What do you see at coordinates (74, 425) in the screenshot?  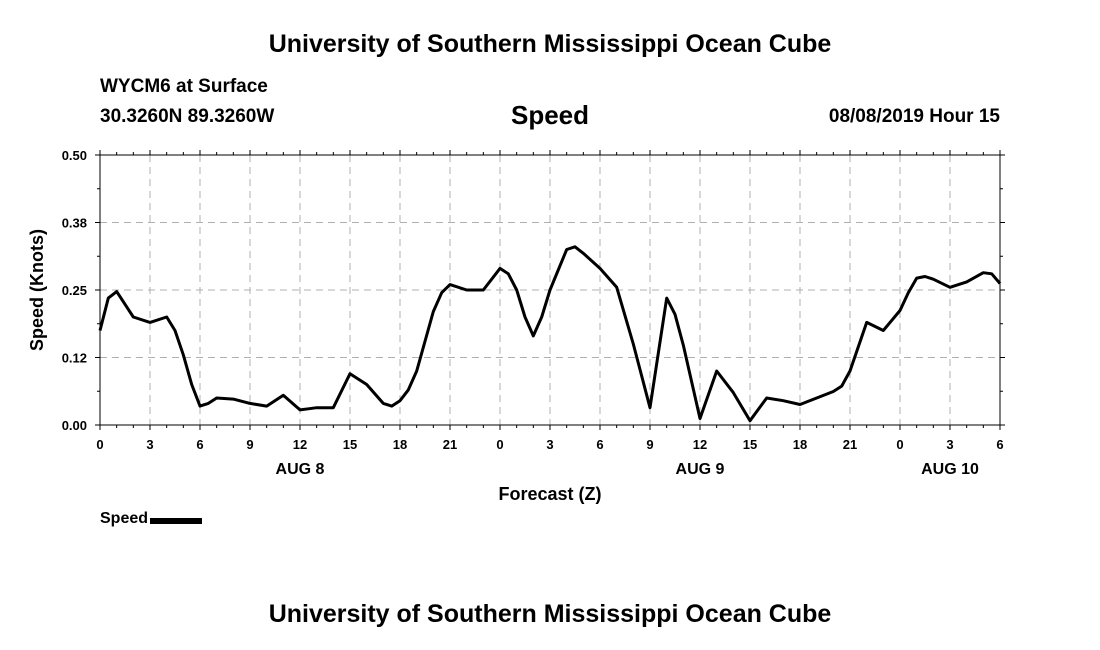 I see `y-tick-label: 0.00` at bounding box center [74, 425].